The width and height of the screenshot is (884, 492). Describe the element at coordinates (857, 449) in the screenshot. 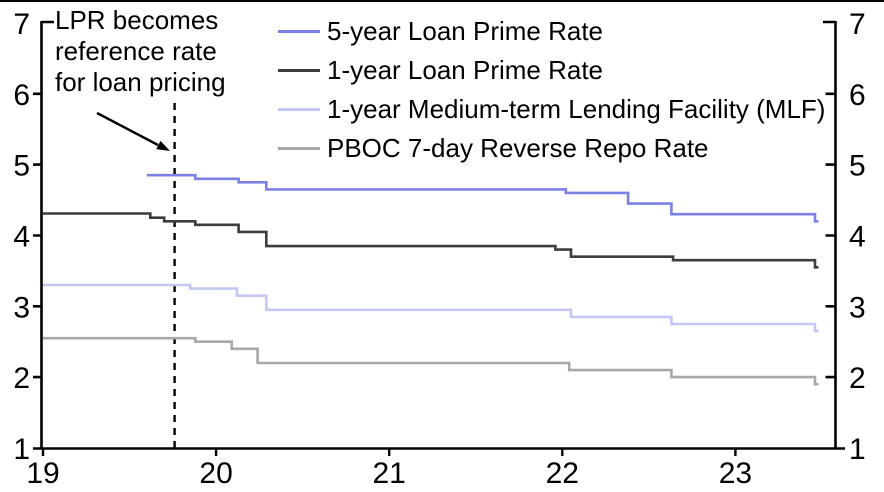

I see `y-axis-tick-label-right: 1` at that location.